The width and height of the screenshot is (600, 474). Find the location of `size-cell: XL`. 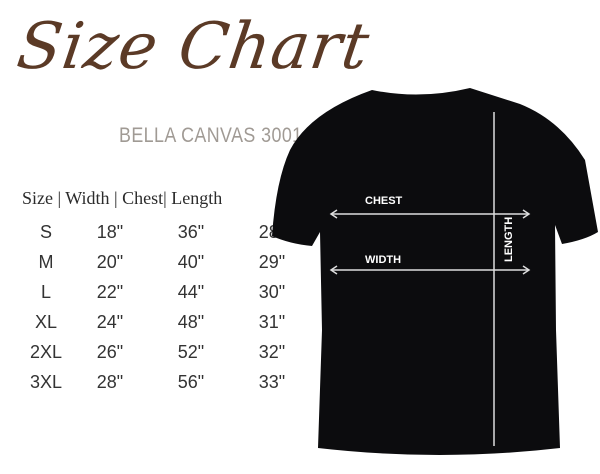

size-cell: XL is located at coordinates (46, 321).